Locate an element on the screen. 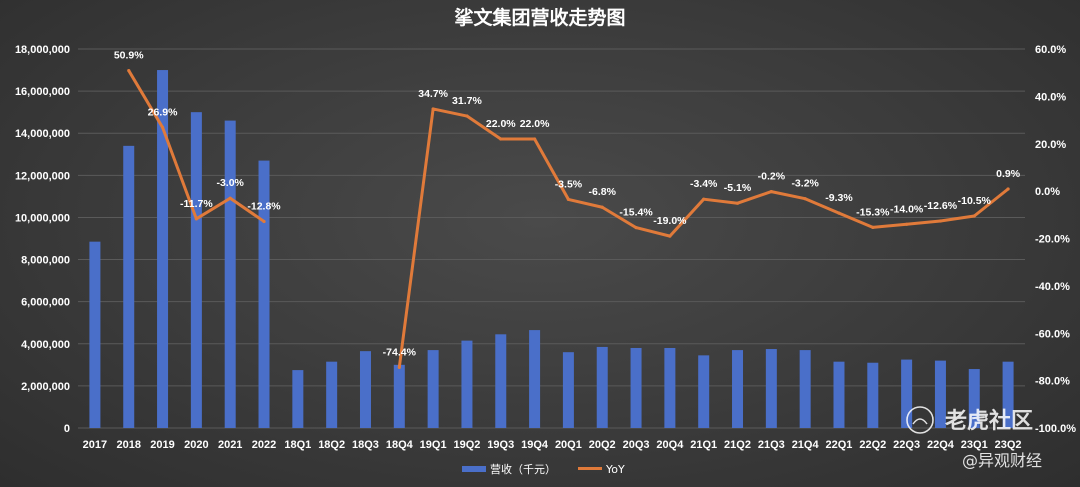 This screenshot has width=1080, height=487. right-axis-tick-label: -20.0% is located at coordinates (1052, 240).